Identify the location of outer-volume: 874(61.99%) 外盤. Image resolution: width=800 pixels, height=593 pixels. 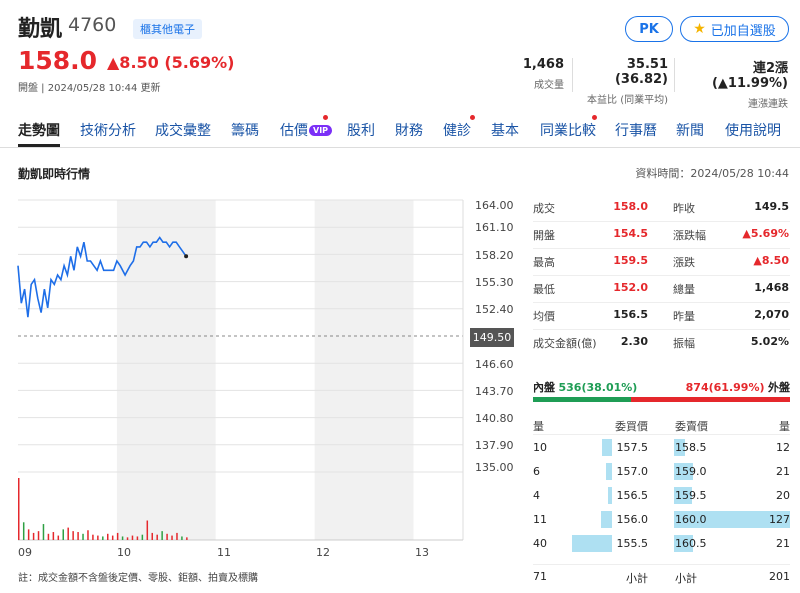
(715, 387).